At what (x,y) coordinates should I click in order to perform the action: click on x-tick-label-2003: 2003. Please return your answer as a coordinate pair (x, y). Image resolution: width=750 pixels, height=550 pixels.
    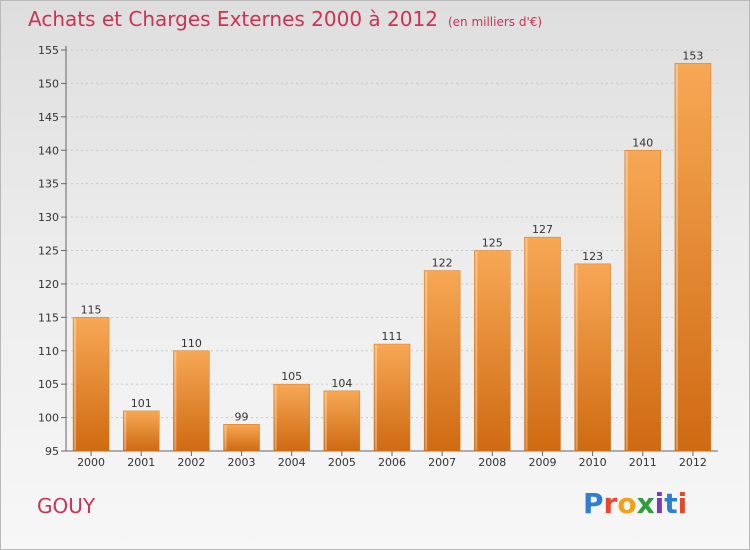
    Looking at the image, I should click on (242, 462).